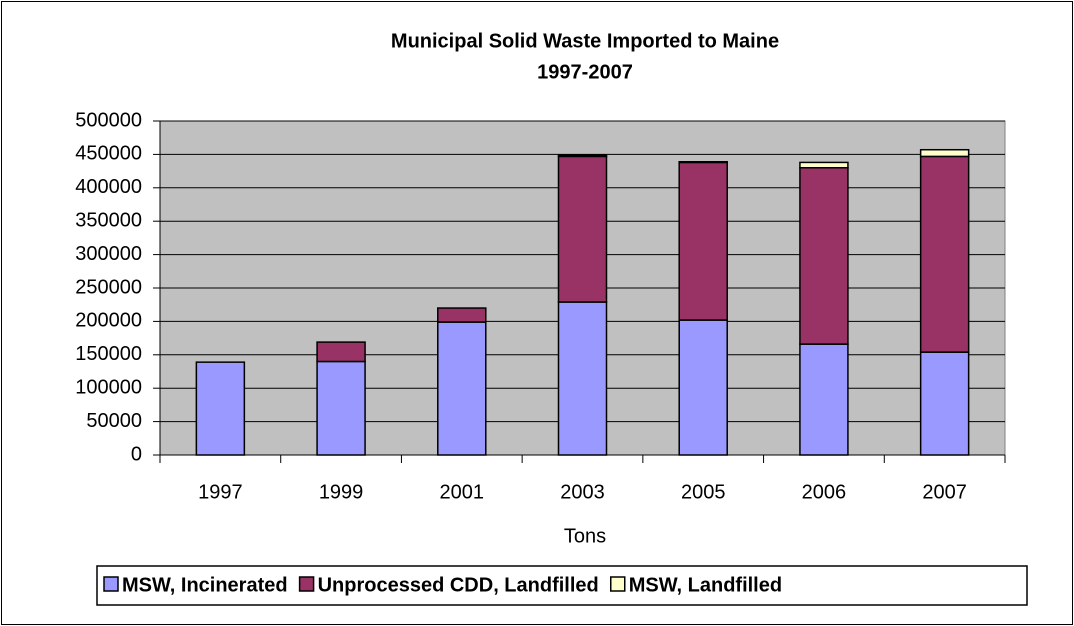 This screenshot has width=1074, height=626. Describe the element at coordinates (108, 220) in the screenshot. I see `y-tick-label: 350000` at that location.